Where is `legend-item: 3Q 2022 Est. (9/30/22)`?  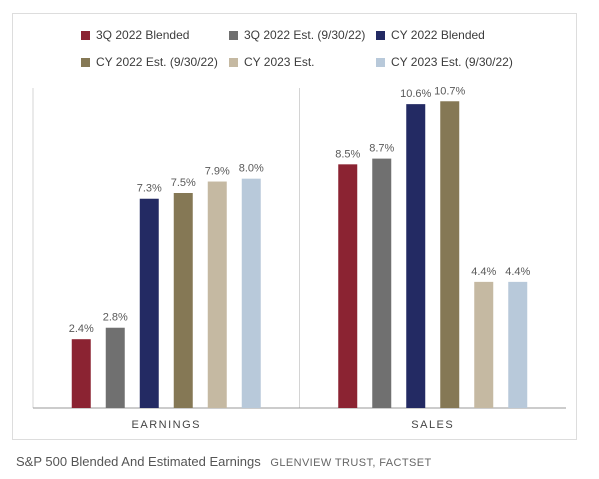
legend-item: 3Q 2022 Est. (9/30/22) is located at coordinates (297, 35).